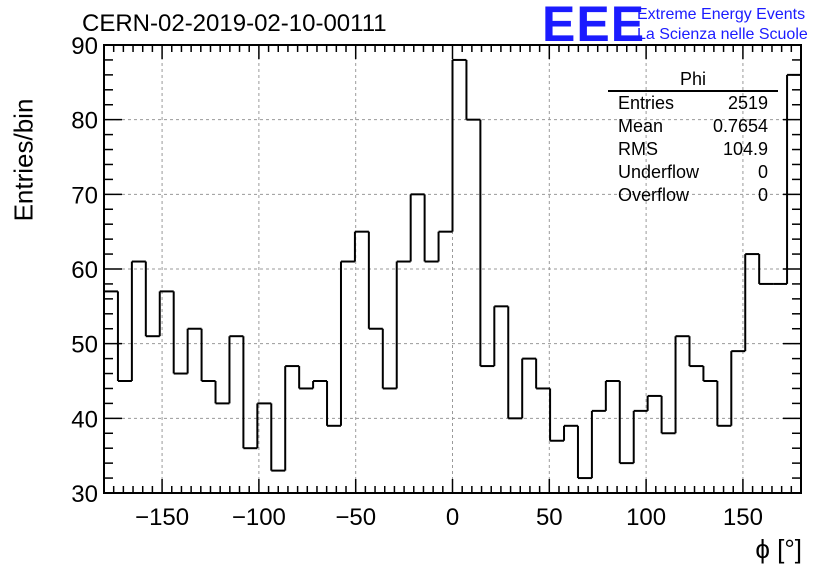 The height and width of the screenshot is (572, 836). Describe the element at coordinates (162, 517) in the screenshot. I see `x-tick-label: −150` at that location.